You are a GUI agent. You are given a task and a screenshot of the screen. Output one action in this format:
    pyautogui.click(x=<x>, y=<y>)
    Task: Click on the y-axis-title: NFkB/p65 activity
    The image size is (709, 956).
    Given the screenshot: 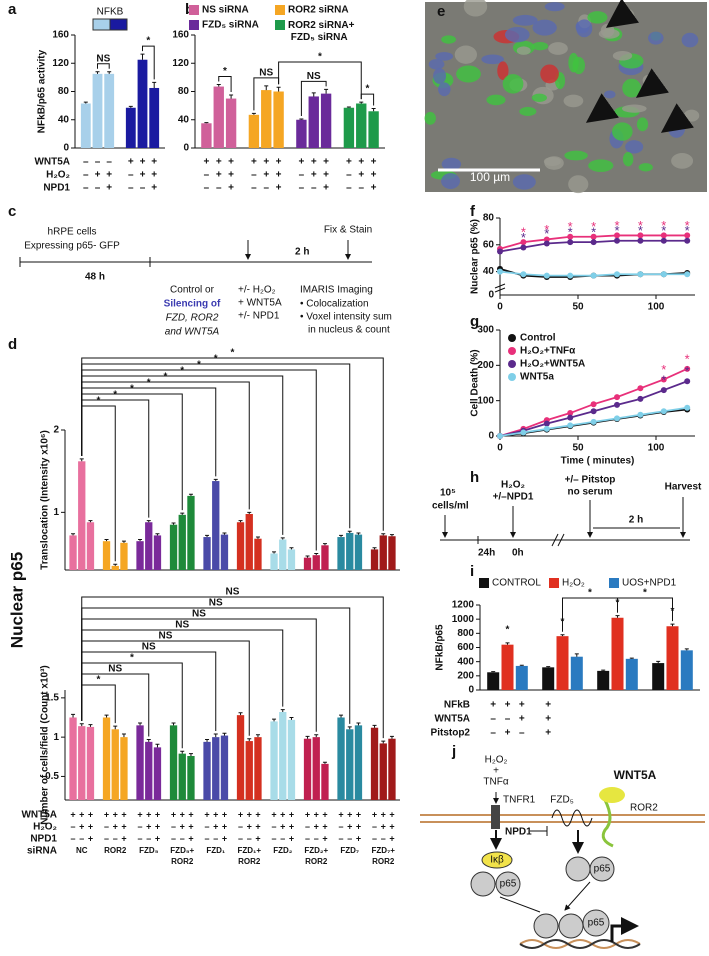 What is the action you would take?
    pyautogui.click(x=42, y=91)
    